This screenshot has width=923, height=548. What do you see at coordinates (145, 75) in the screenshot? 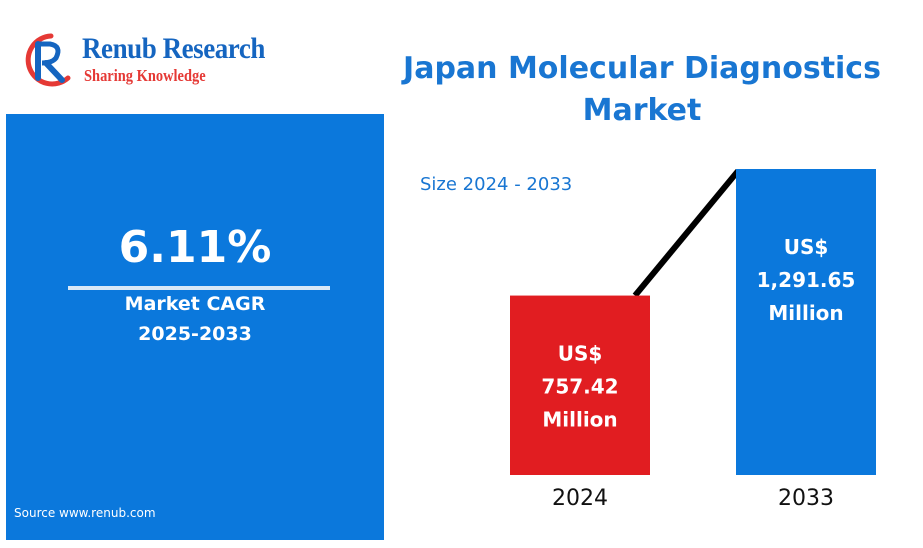
I see `brand-tagline: Sharing Knowledge` at bounding box center [145, 75].